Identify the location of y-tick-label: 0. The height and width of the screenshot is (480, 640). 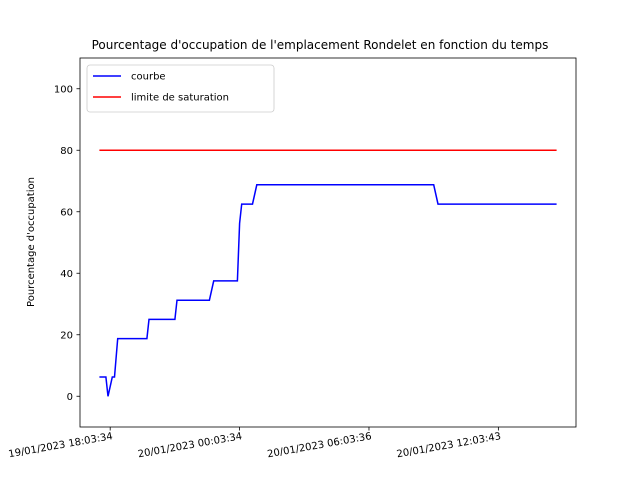
(70, 397).